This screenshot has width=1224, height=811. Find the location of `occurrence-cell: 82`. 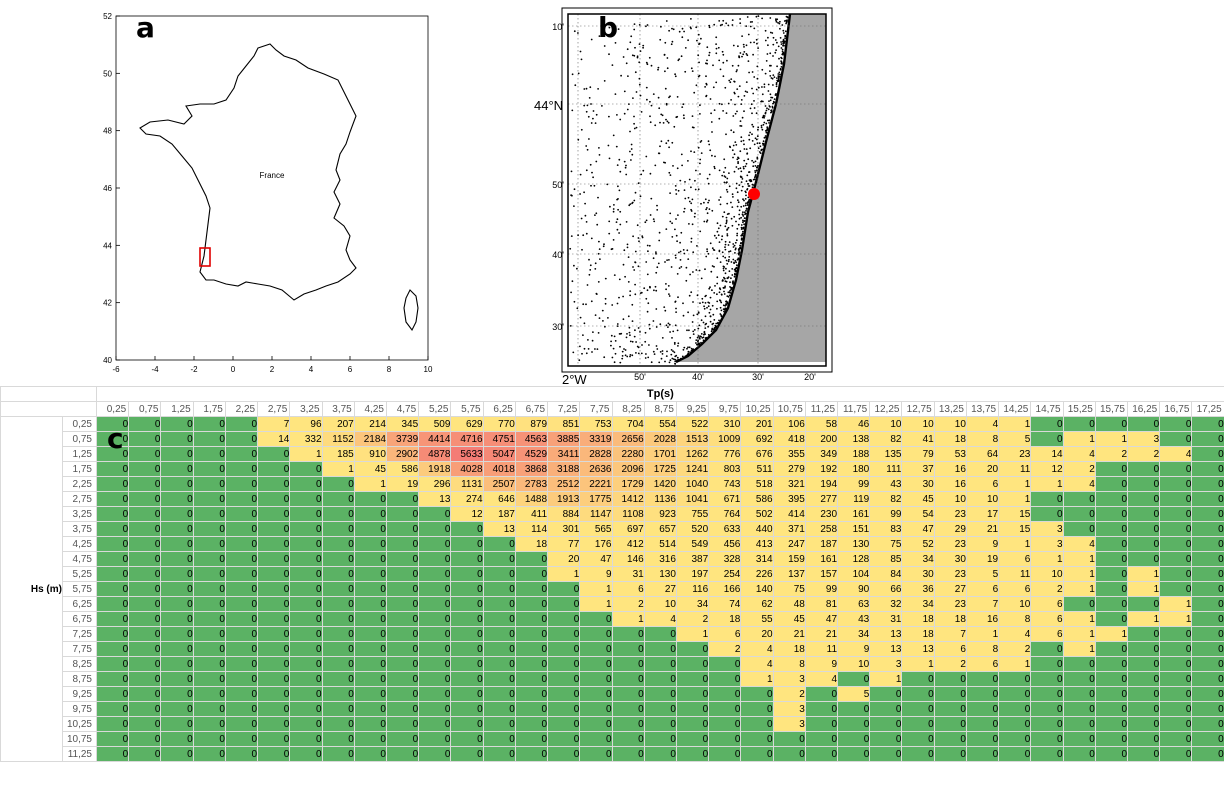

occurrence-cell: 82 is located at coordinates (886, 439).